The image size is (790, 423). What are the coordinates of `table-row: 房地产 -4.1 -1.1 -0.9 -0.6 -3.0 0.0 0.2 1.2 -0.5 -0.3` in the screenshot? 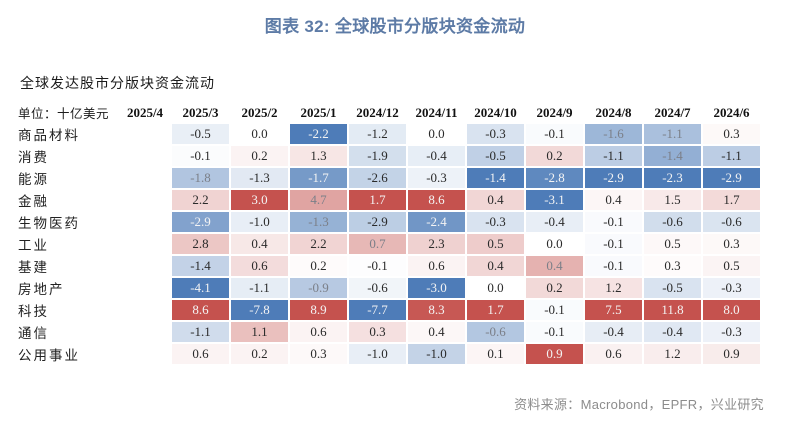 It's located at (389, 288).